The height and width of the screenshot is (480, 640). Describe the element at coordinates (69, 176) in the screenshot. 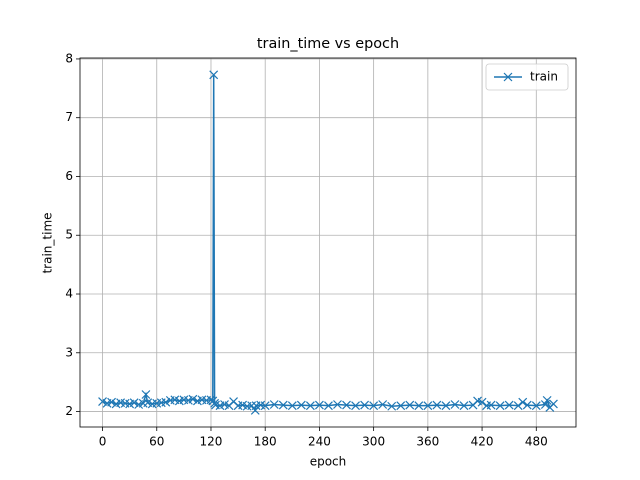

I see `y-tick-label: 6` at that location.